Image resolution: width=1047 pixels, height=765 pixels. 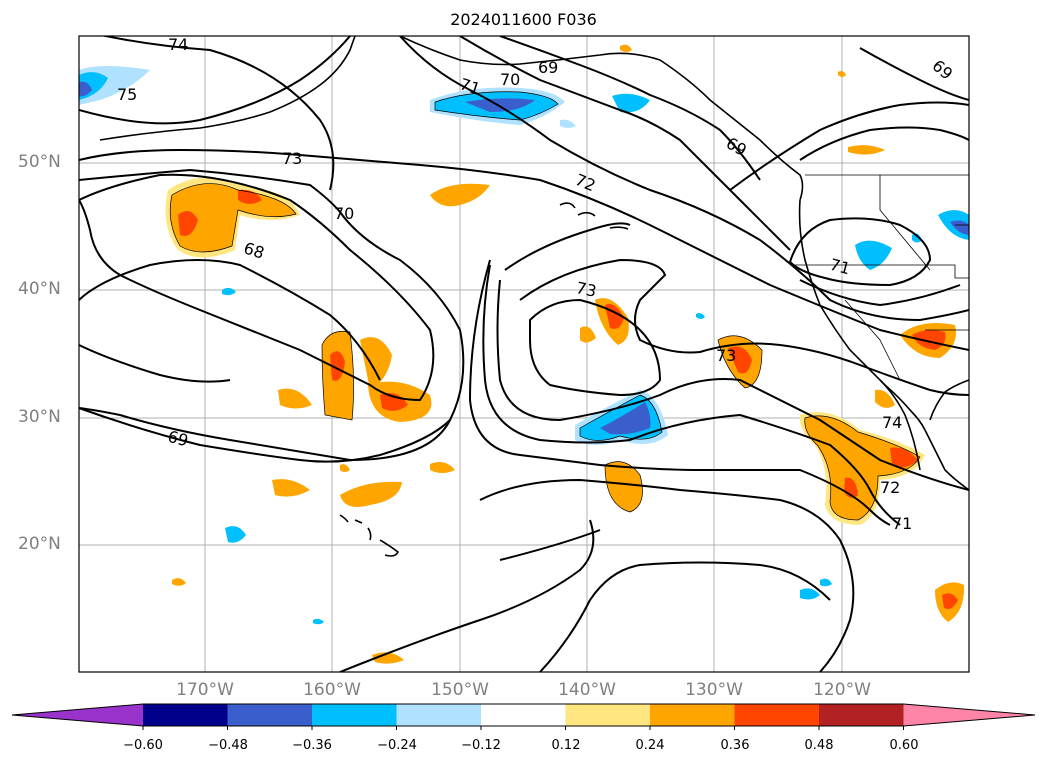 What do you see at coordinates (143, 745) in the screenshot?
I see `colorbar-tick-label: −0.60` at bounding box center [143, 745].